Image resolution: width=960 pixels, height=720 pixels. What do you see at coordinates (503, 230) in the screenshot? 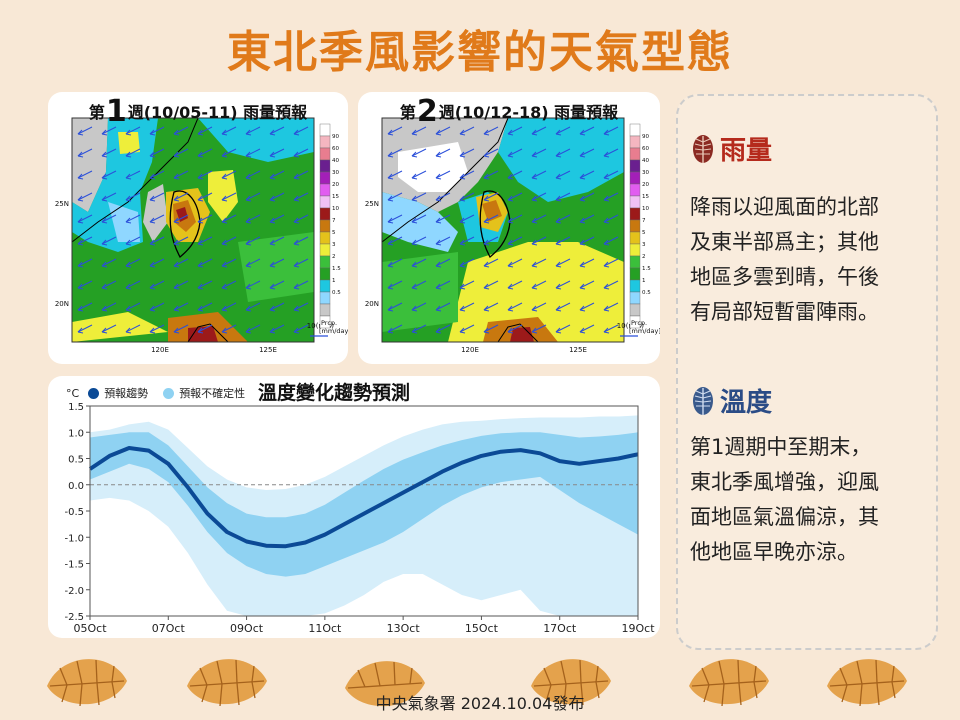
I see `map-frame` at bounding box center [503, 230].